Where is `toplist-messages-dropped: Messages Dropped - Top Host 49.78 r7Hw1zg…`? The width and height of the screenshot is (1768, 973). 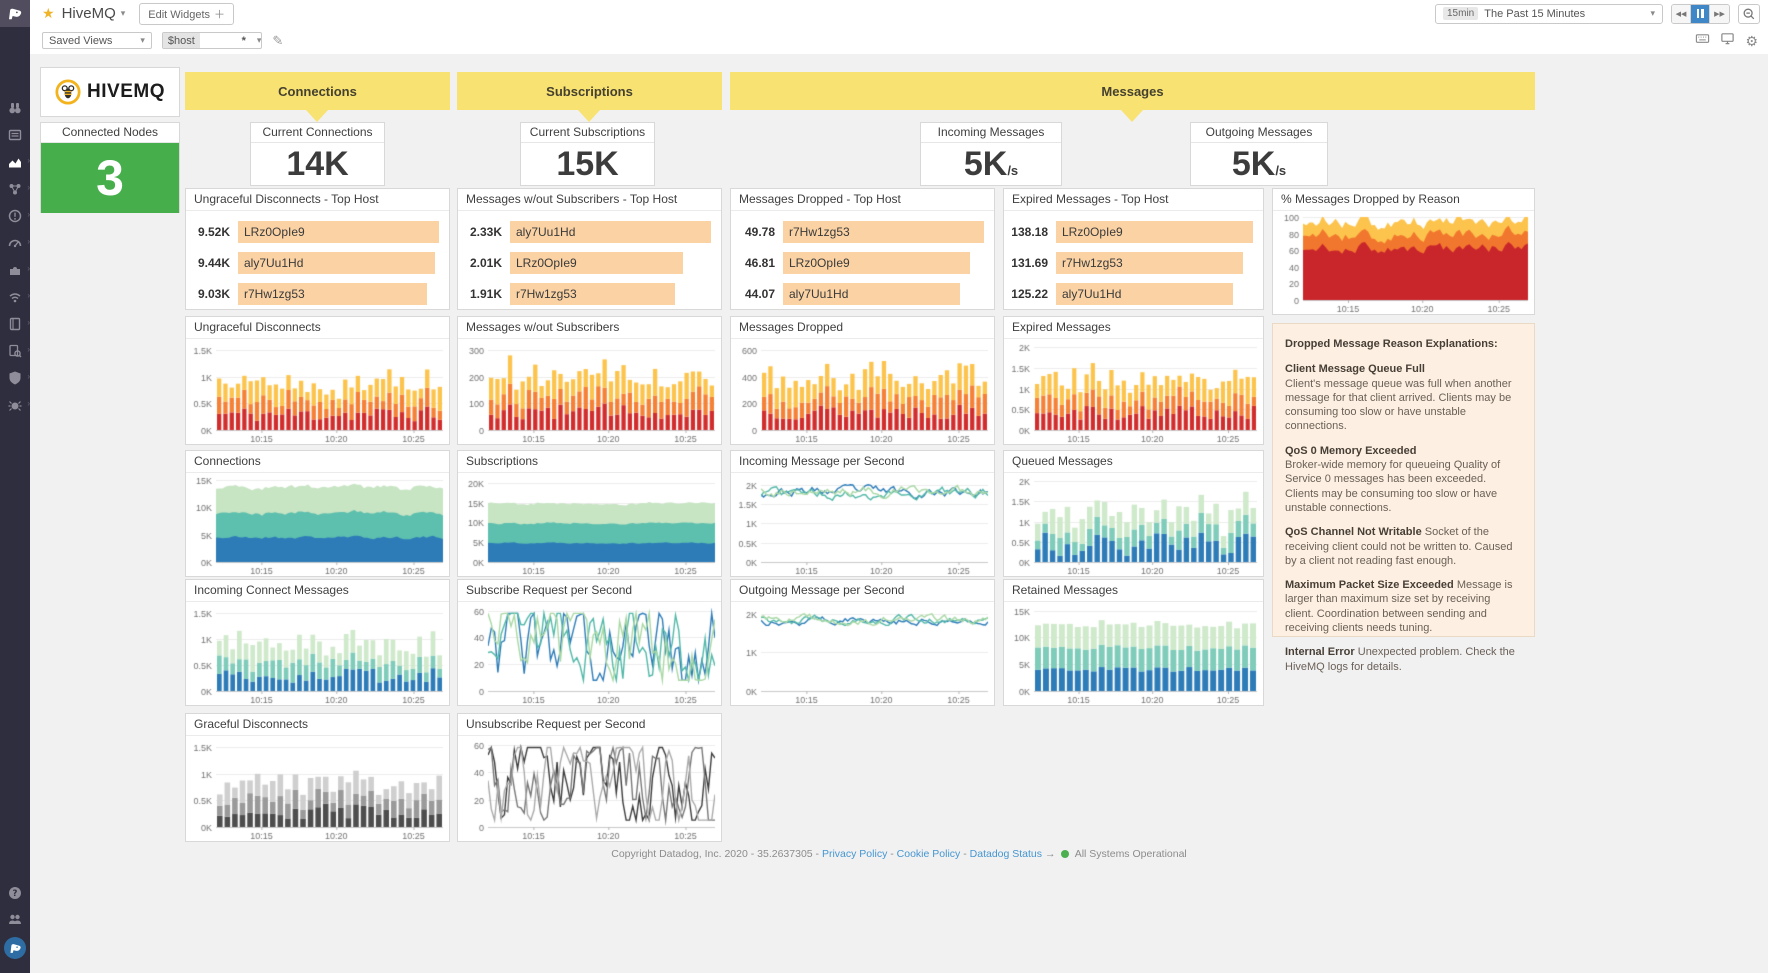
toplist-messages-dropped: Messages Dropped - Top Host 49.78 r7Hw1zg… is located at coordinates (862, 249).